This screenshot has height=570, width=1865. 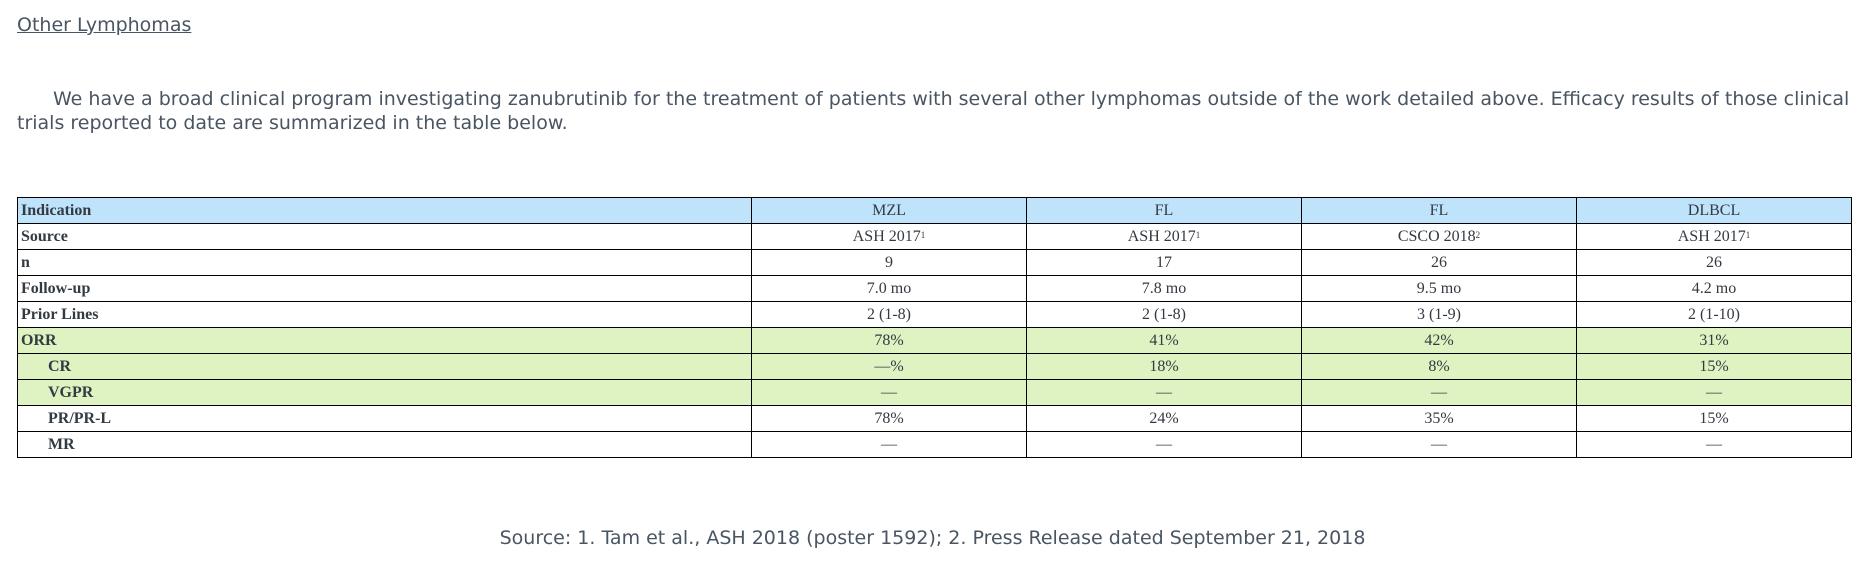 What do you see at coordinates (384, 418) in the screenshot?
I see `row-label: PR/PR-L` at bounding box center [384, 418].